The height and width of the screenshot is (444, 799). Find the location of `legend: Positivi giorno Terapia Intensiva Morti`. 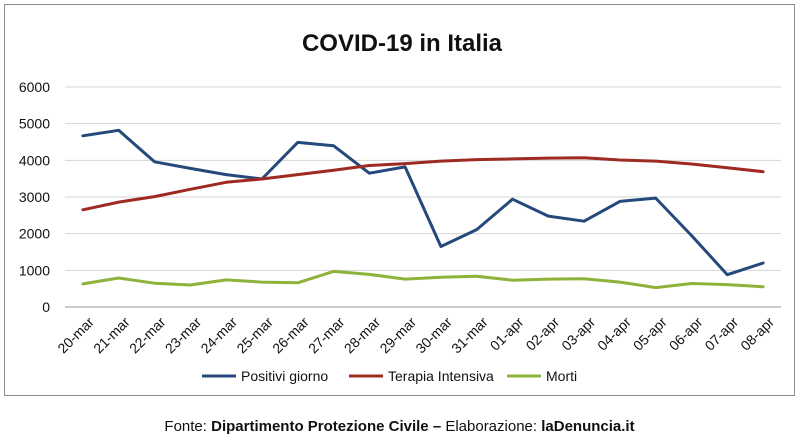

legend: Positivi giorno Terapia Intensiva Morti is located at coordinates (389, 376).